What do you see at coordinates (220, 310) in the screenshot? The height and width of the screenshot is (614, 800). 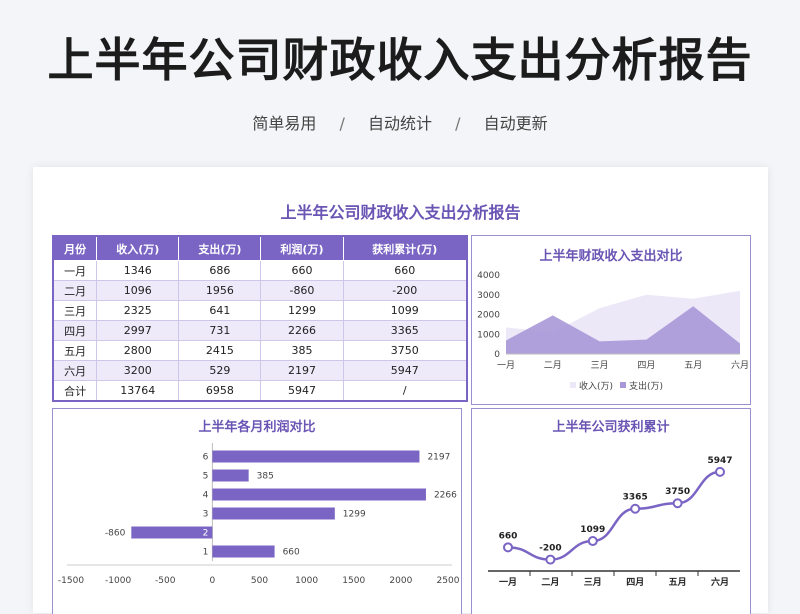 I see `table-cell: 641` at bounding box center [220, 310].